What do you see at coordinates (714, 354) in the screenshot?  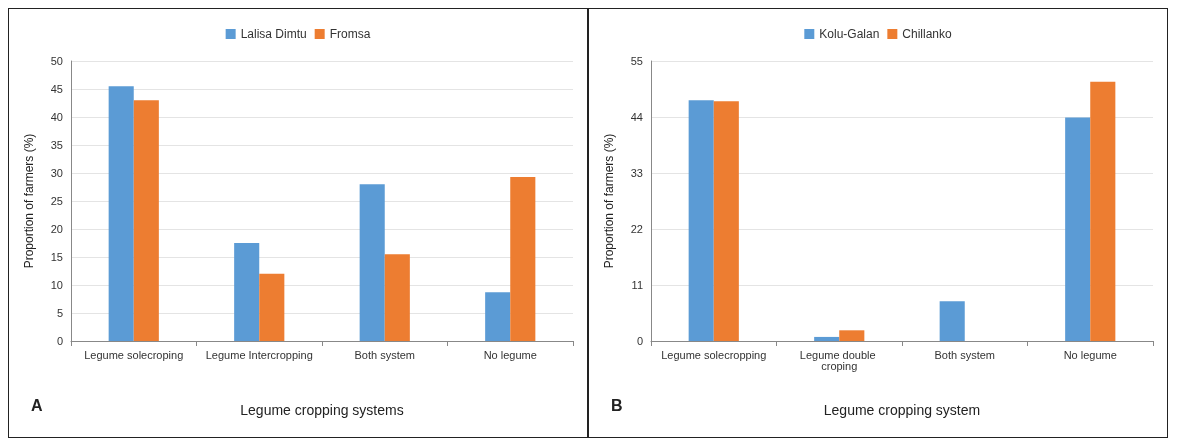 I see `x-tick-label: Legume solecropping` at bounding box center [714, 354].